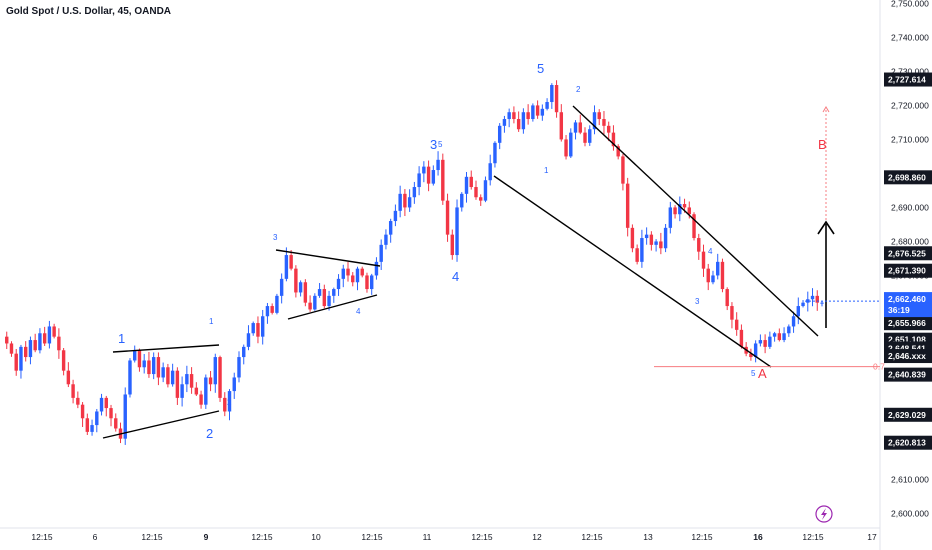  I want to click on price-badge-label: 2,698.860, so click(907, 177).